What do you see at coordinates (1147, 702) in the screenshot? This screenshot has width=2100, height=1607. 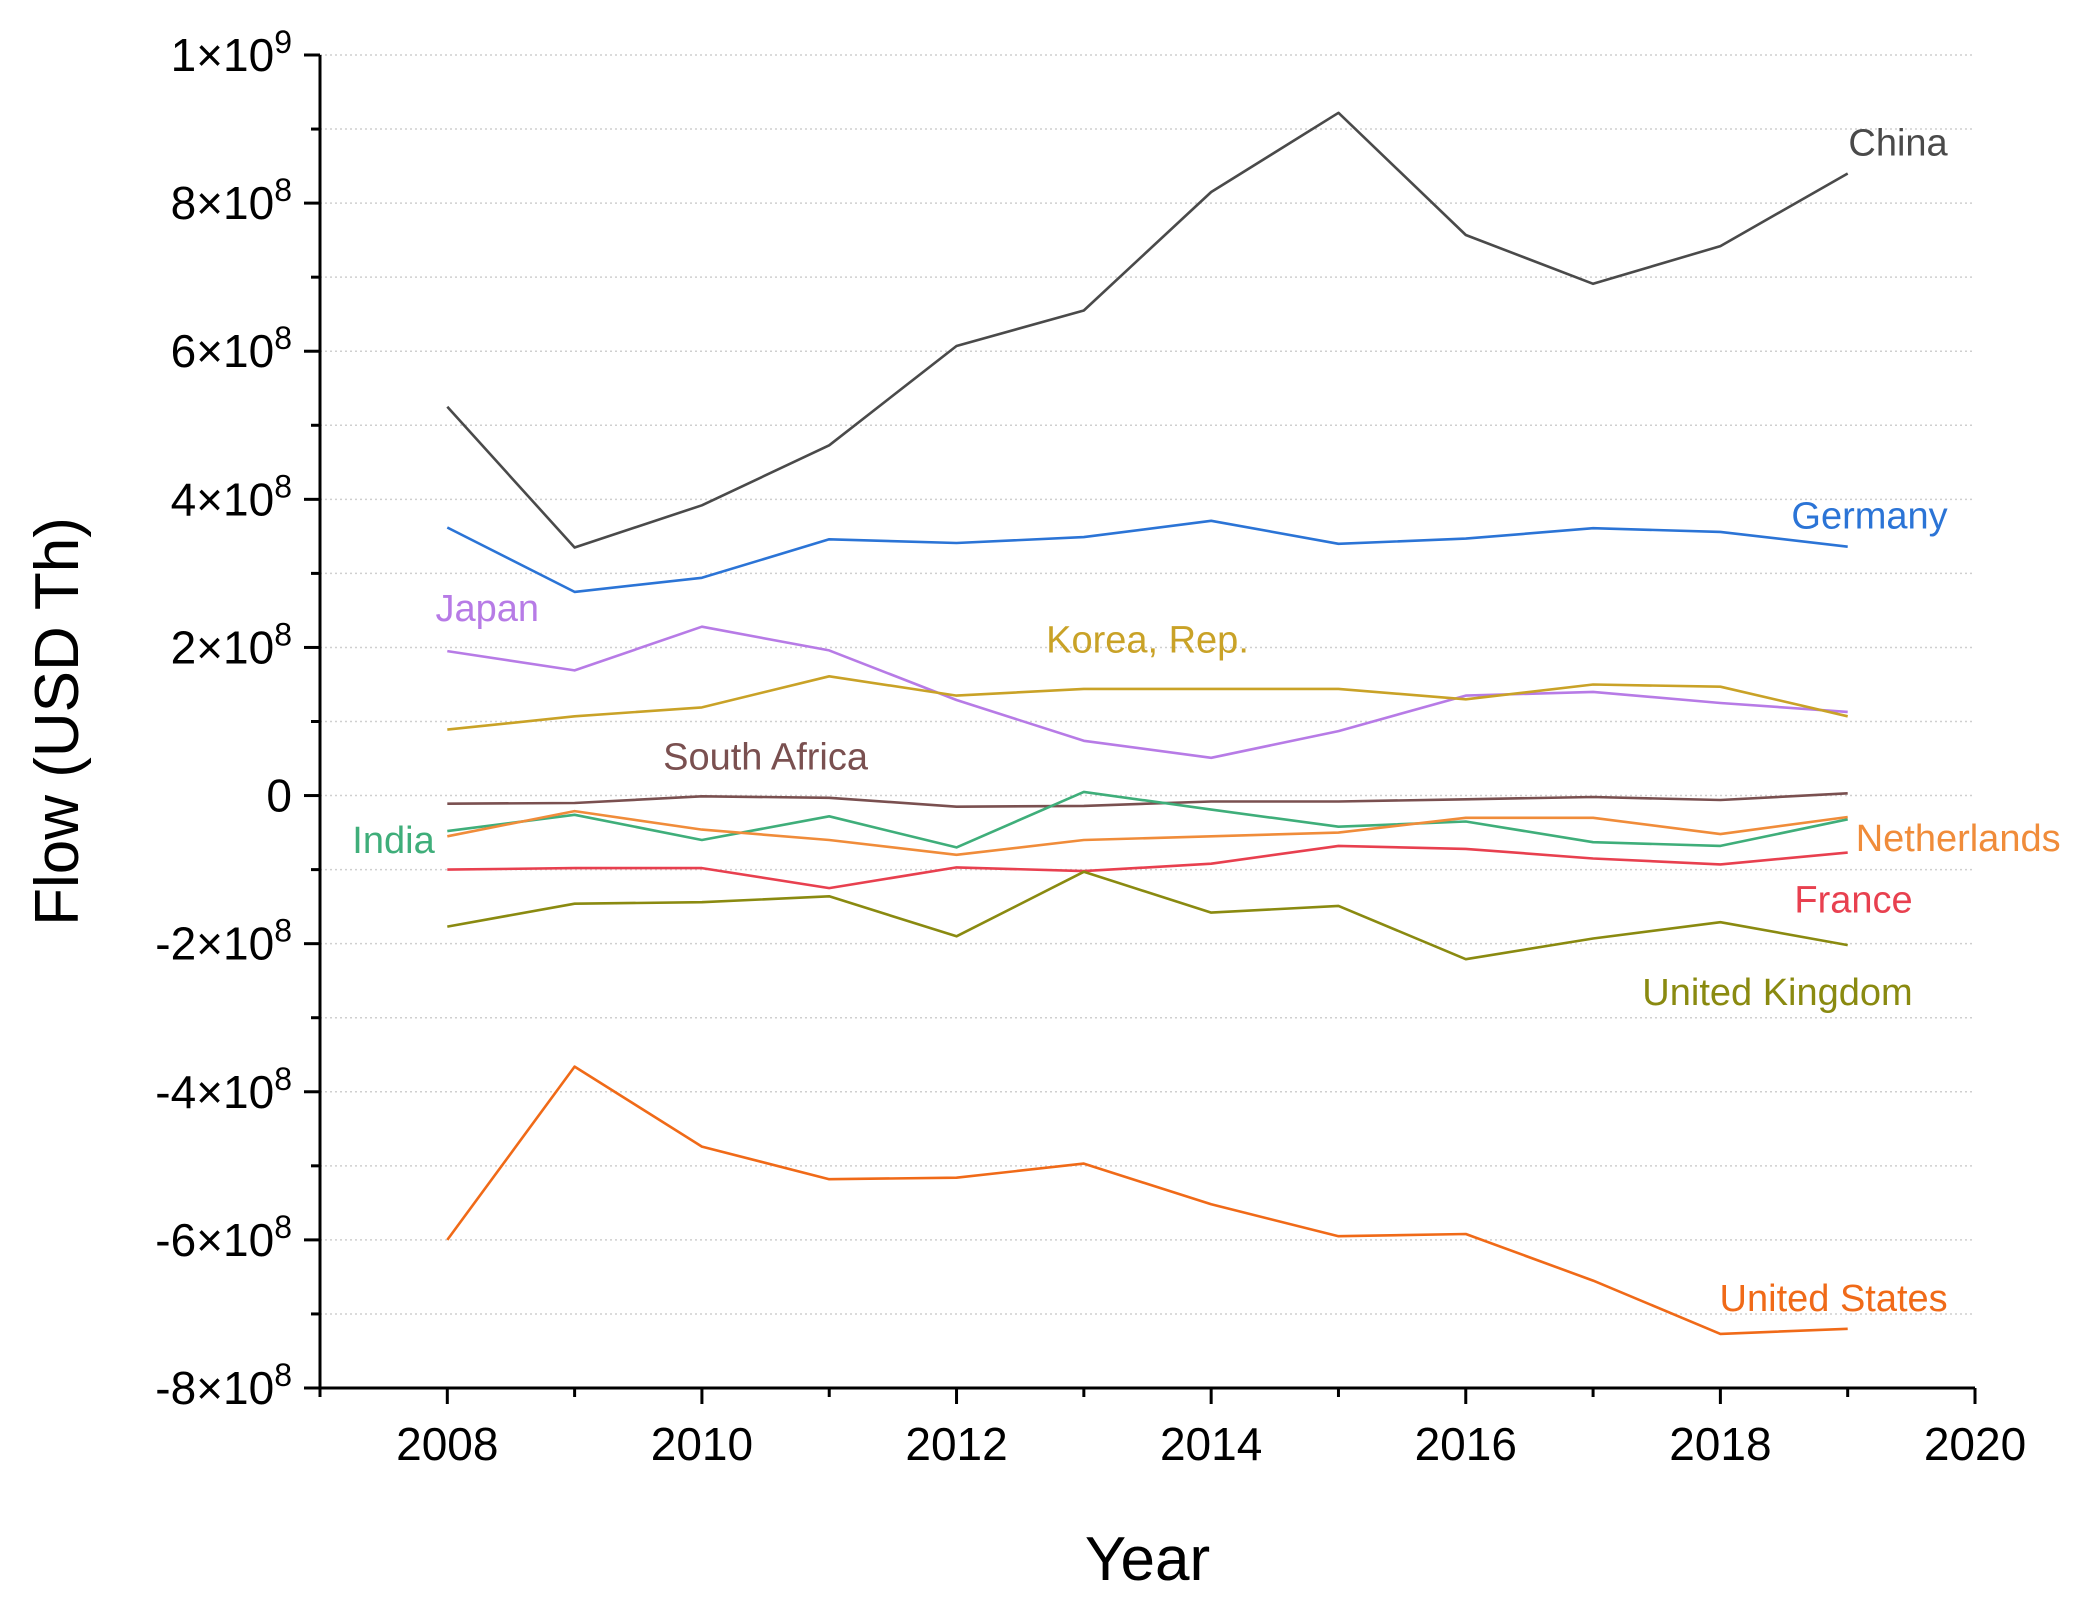 I see `series-line-korea-rep` at bounding box center [1147, 702].